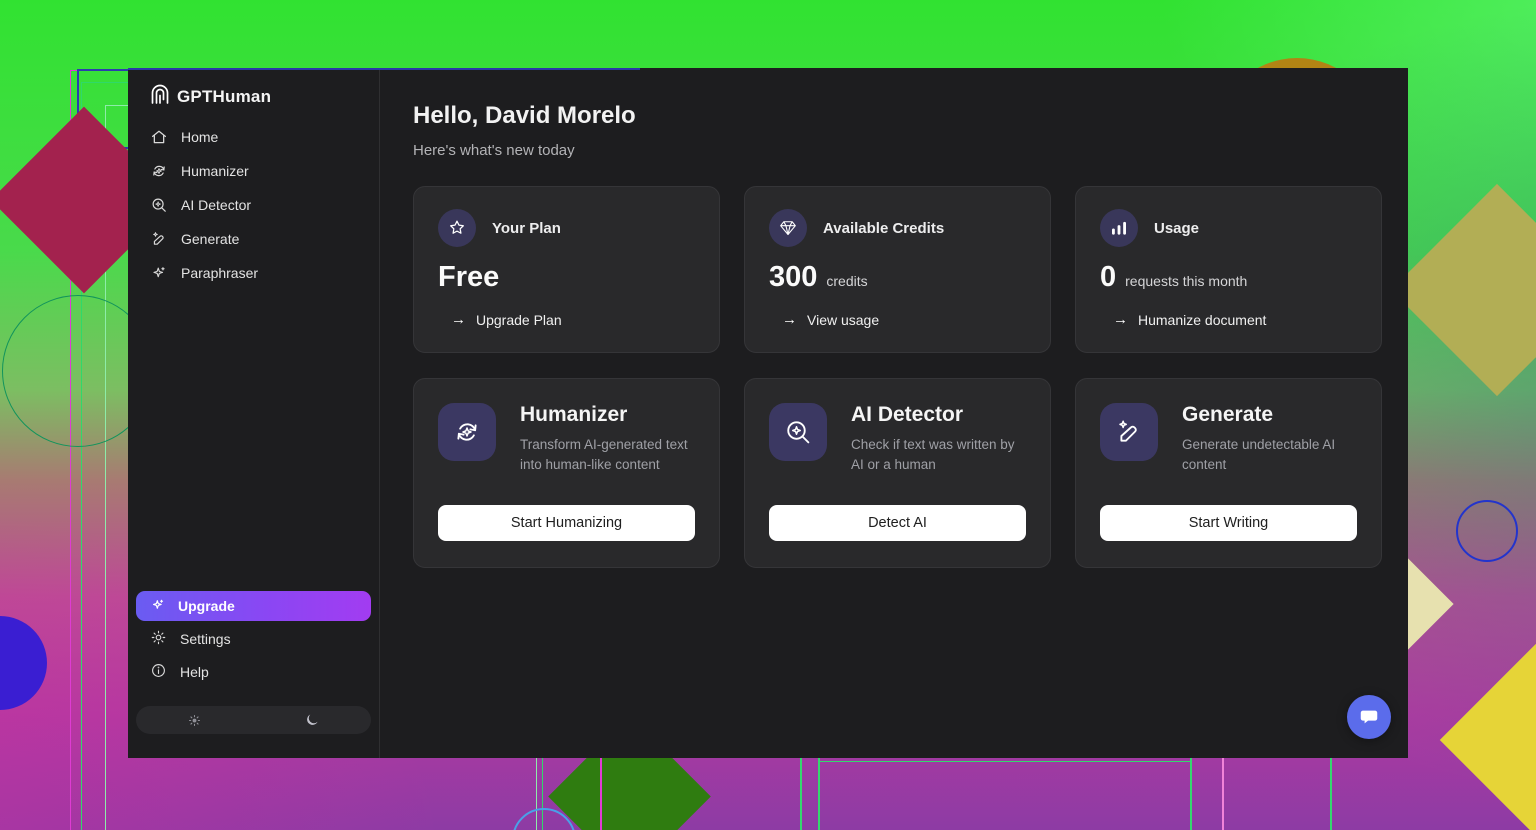  Describe the element at coordinates (526, 228) in the screenshot. I see `stat-label: Your Plan` at that location.